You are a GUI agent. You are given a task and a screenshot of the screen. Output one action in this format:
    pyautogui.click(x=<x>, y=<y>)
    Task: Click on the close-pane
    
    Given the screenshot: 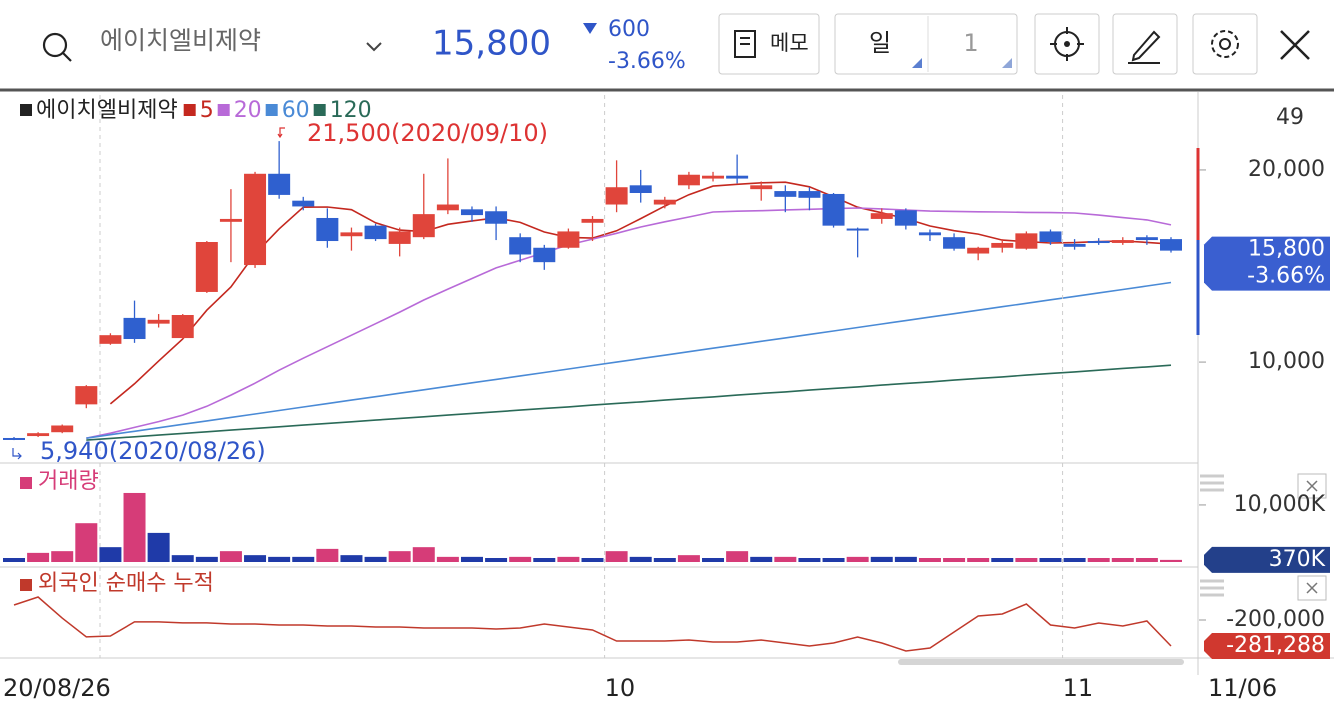 What is the action you would take?
    pyautogui.click(x=1312, y=486)
    